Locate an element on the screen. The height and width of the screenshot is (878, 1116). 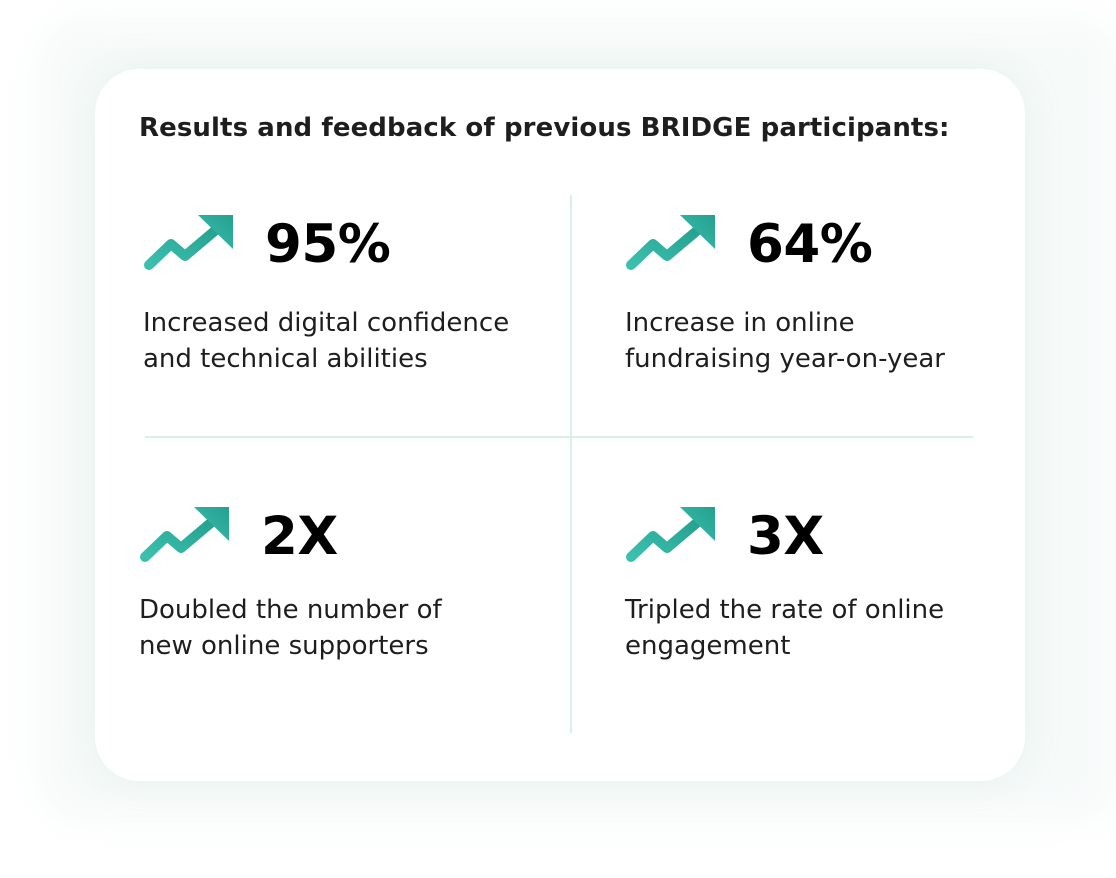
stat-header: 3X is located at coordinates (784, 536).